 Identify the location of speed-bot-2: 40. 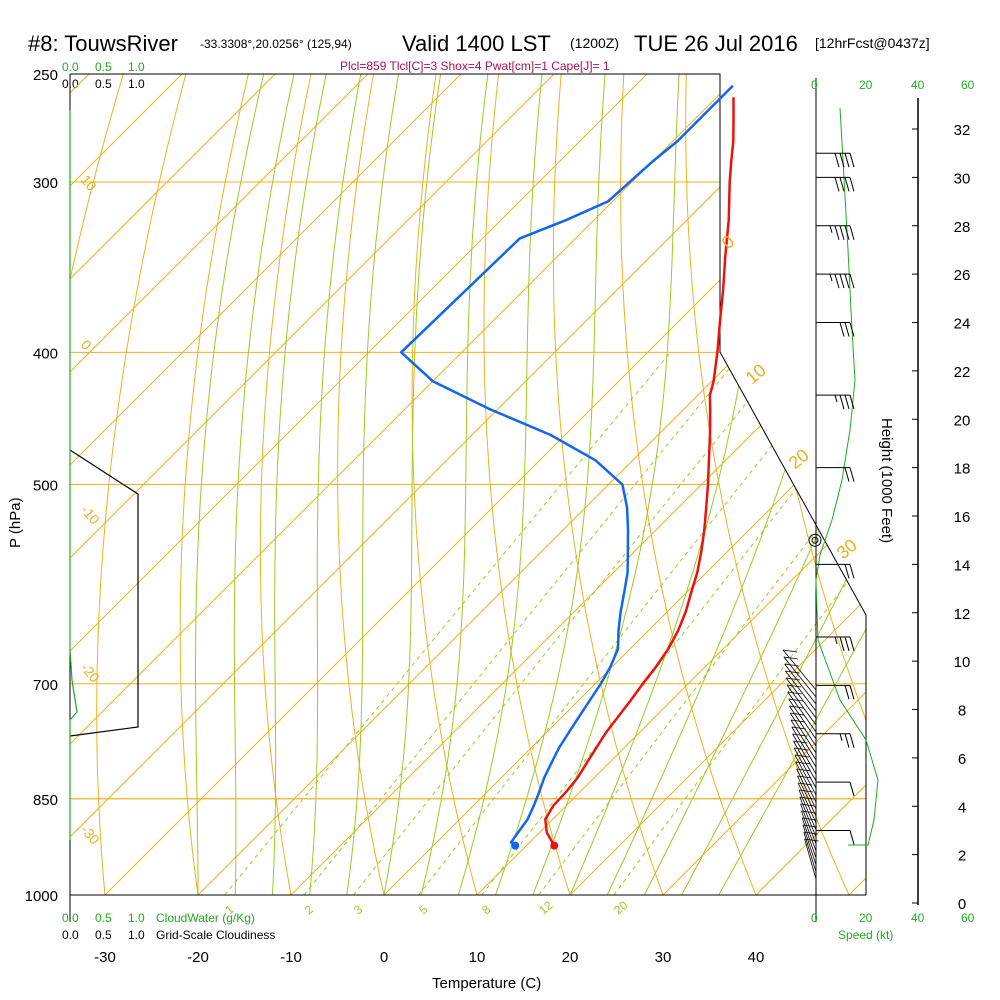
(918, 918).